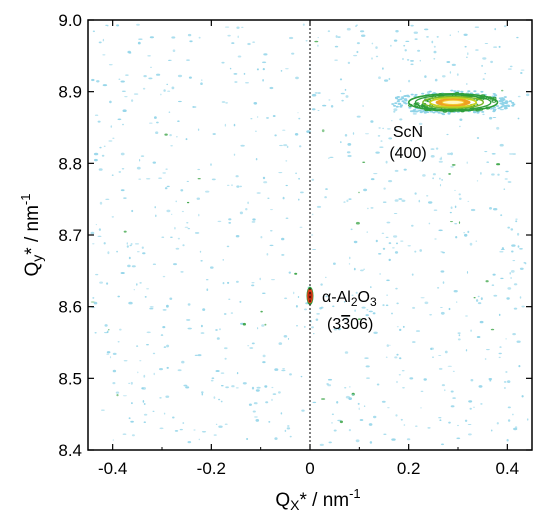 The image size is (550, 526). What do you see at coordinates (317, 499) in the screenshot?
I see `x-axis-title: QX* / nm-1` at bounding box center [317, 499].